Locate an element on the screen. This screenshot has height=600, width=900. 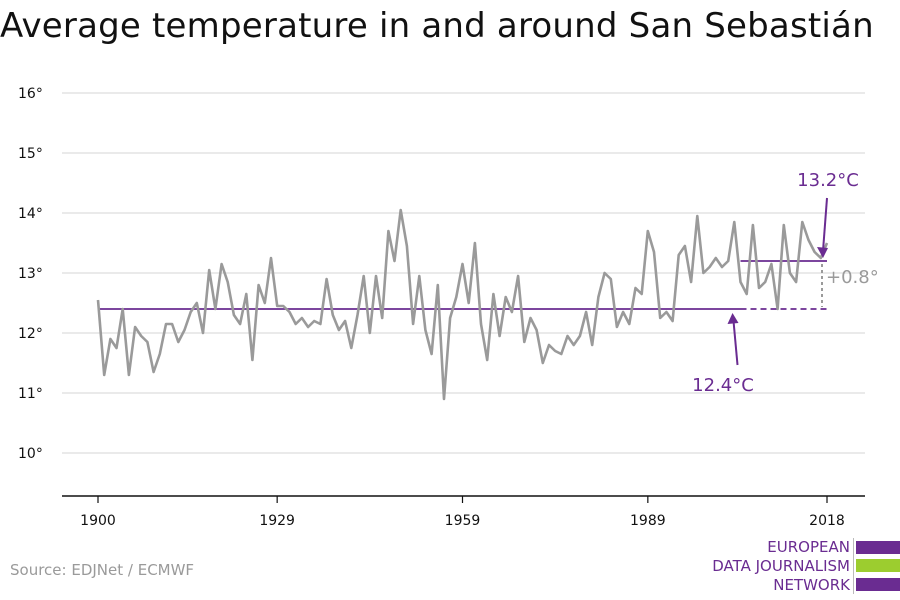
y-tick-label: 13° is located at coordinates (30, 274).